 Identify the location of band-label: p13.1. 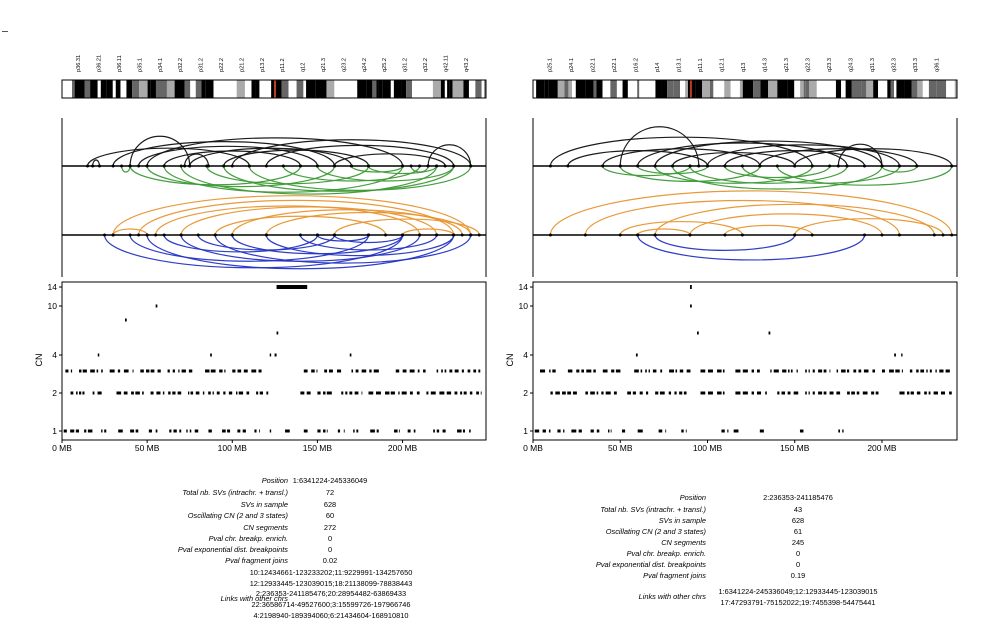
(680, 65).